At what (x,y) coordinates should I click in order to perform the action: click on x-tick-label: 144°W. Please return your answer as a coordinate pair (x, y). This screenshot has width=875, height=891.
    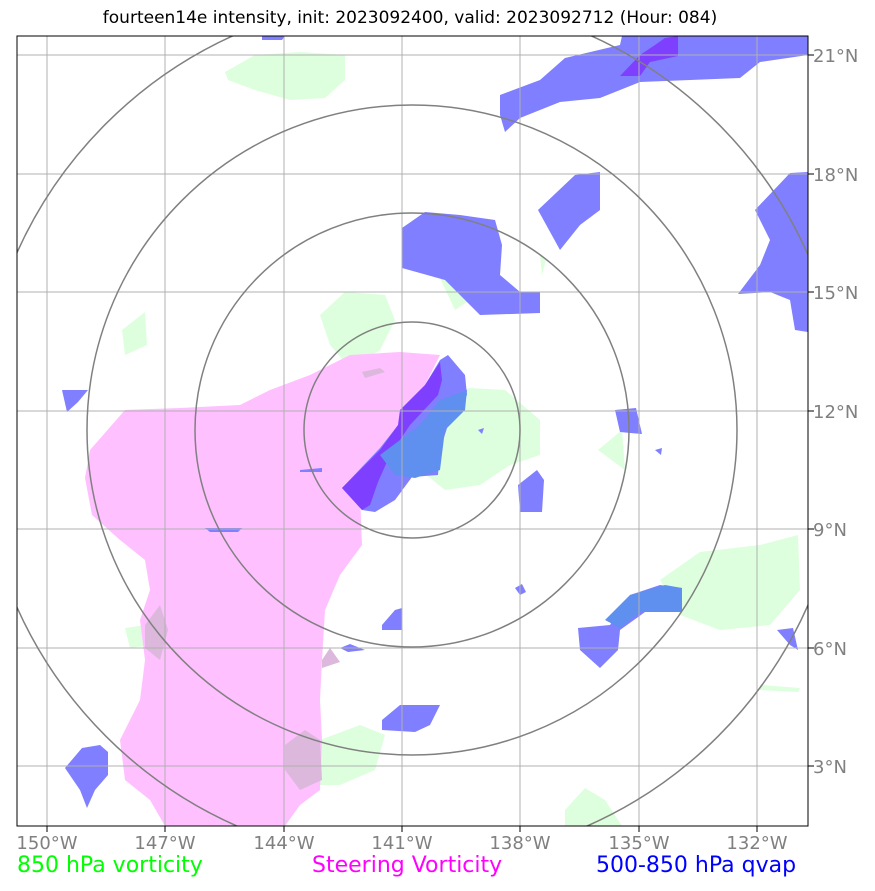
    Looking at the image, I should click on (283, 843).